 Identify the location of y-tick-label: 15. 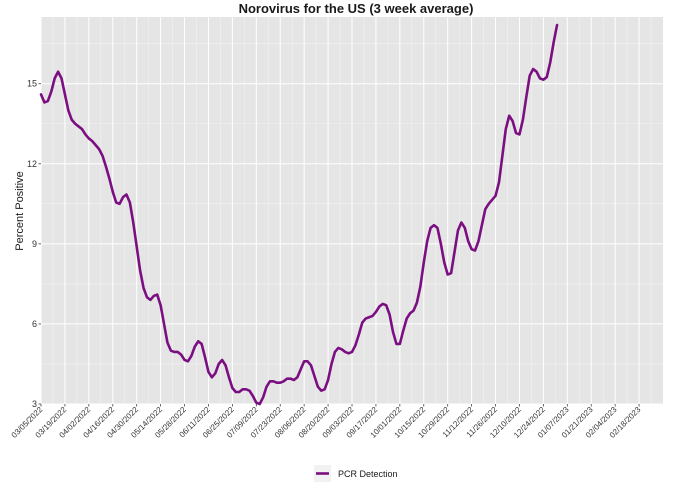
(32, 84).